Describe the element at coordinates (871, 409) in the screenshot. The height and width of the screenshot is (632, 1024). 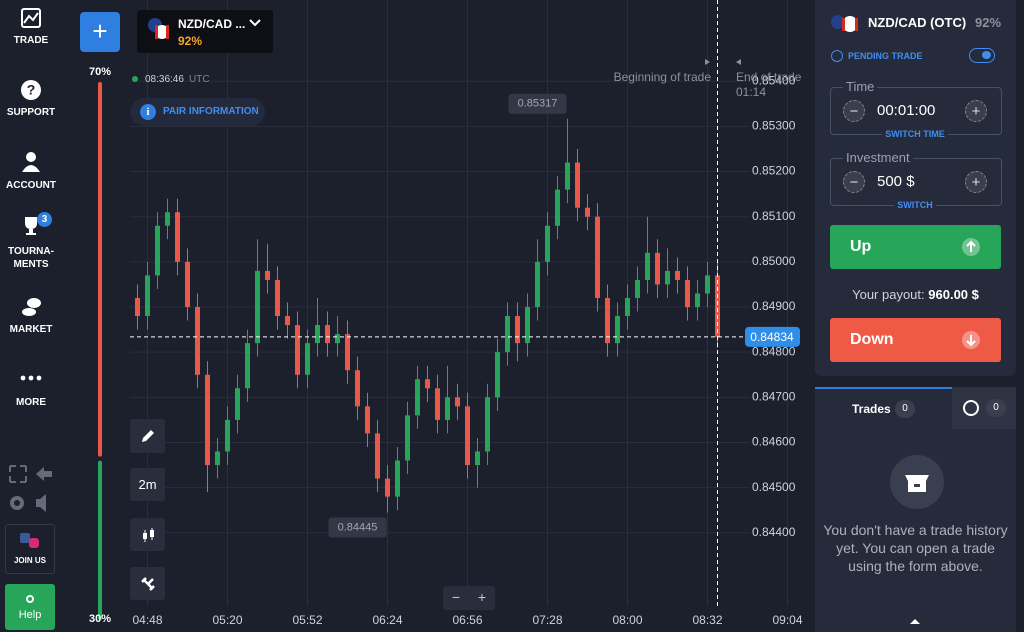
I see `trades-tab-label: Trades` at that location.